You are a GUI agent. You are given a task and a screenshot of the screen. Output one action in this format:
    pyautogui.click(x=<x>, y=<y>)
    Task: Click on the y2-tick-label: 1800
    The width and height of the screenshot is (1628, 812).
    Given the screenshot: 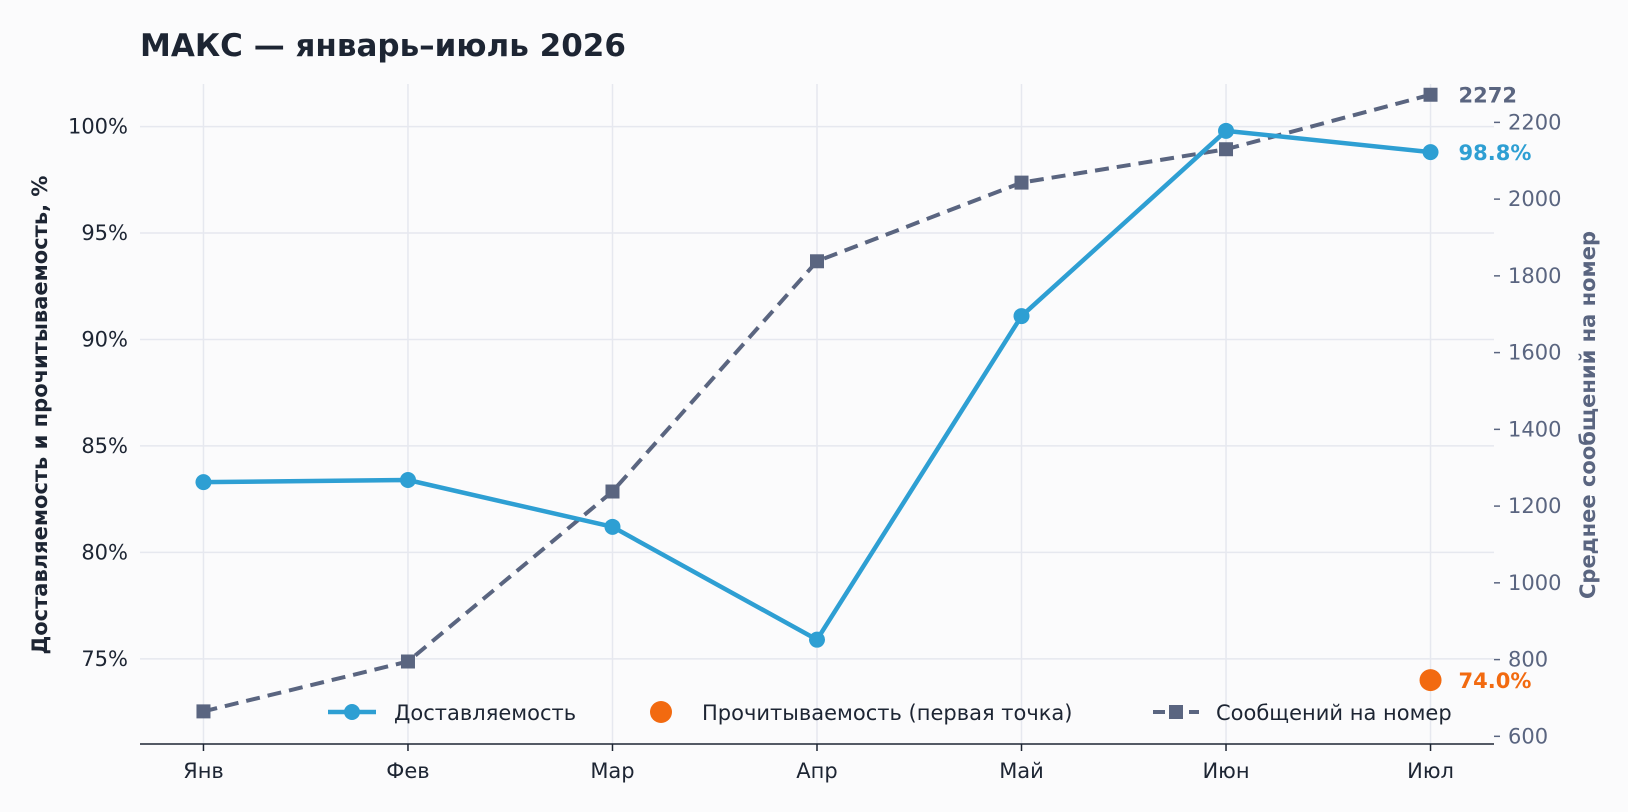 What is the action you would take?
    pyautogui.click(x=1534, y=276)
    